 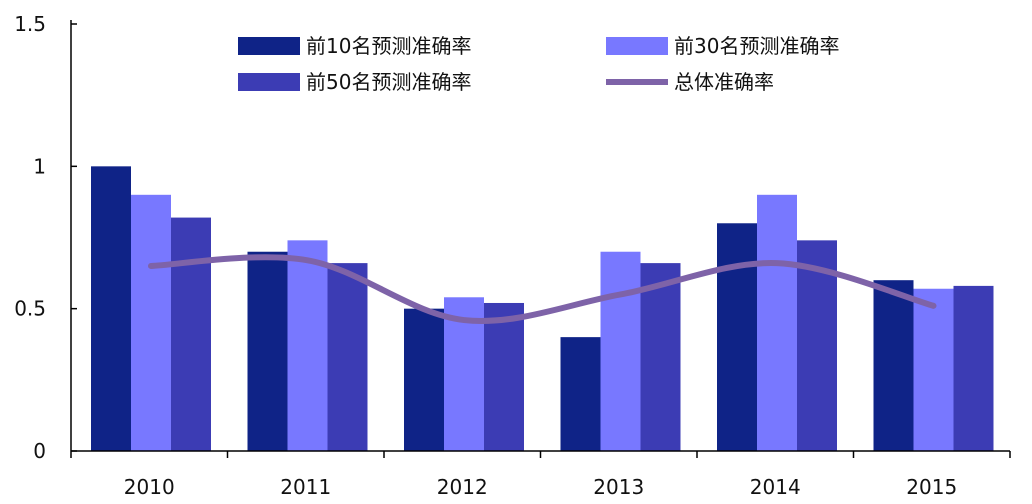 I want to click on legend-label-3: 前50名预测准确率, so click(x=388, y=82).